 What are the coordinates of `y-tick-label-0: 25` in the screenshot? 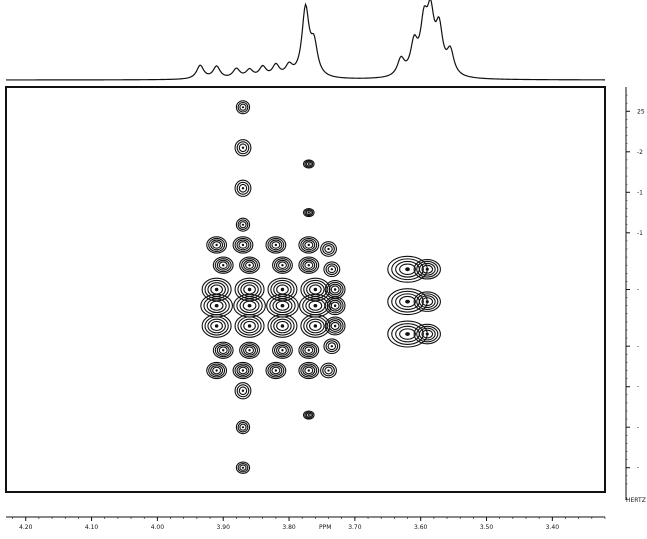 It's located at (641, 111).